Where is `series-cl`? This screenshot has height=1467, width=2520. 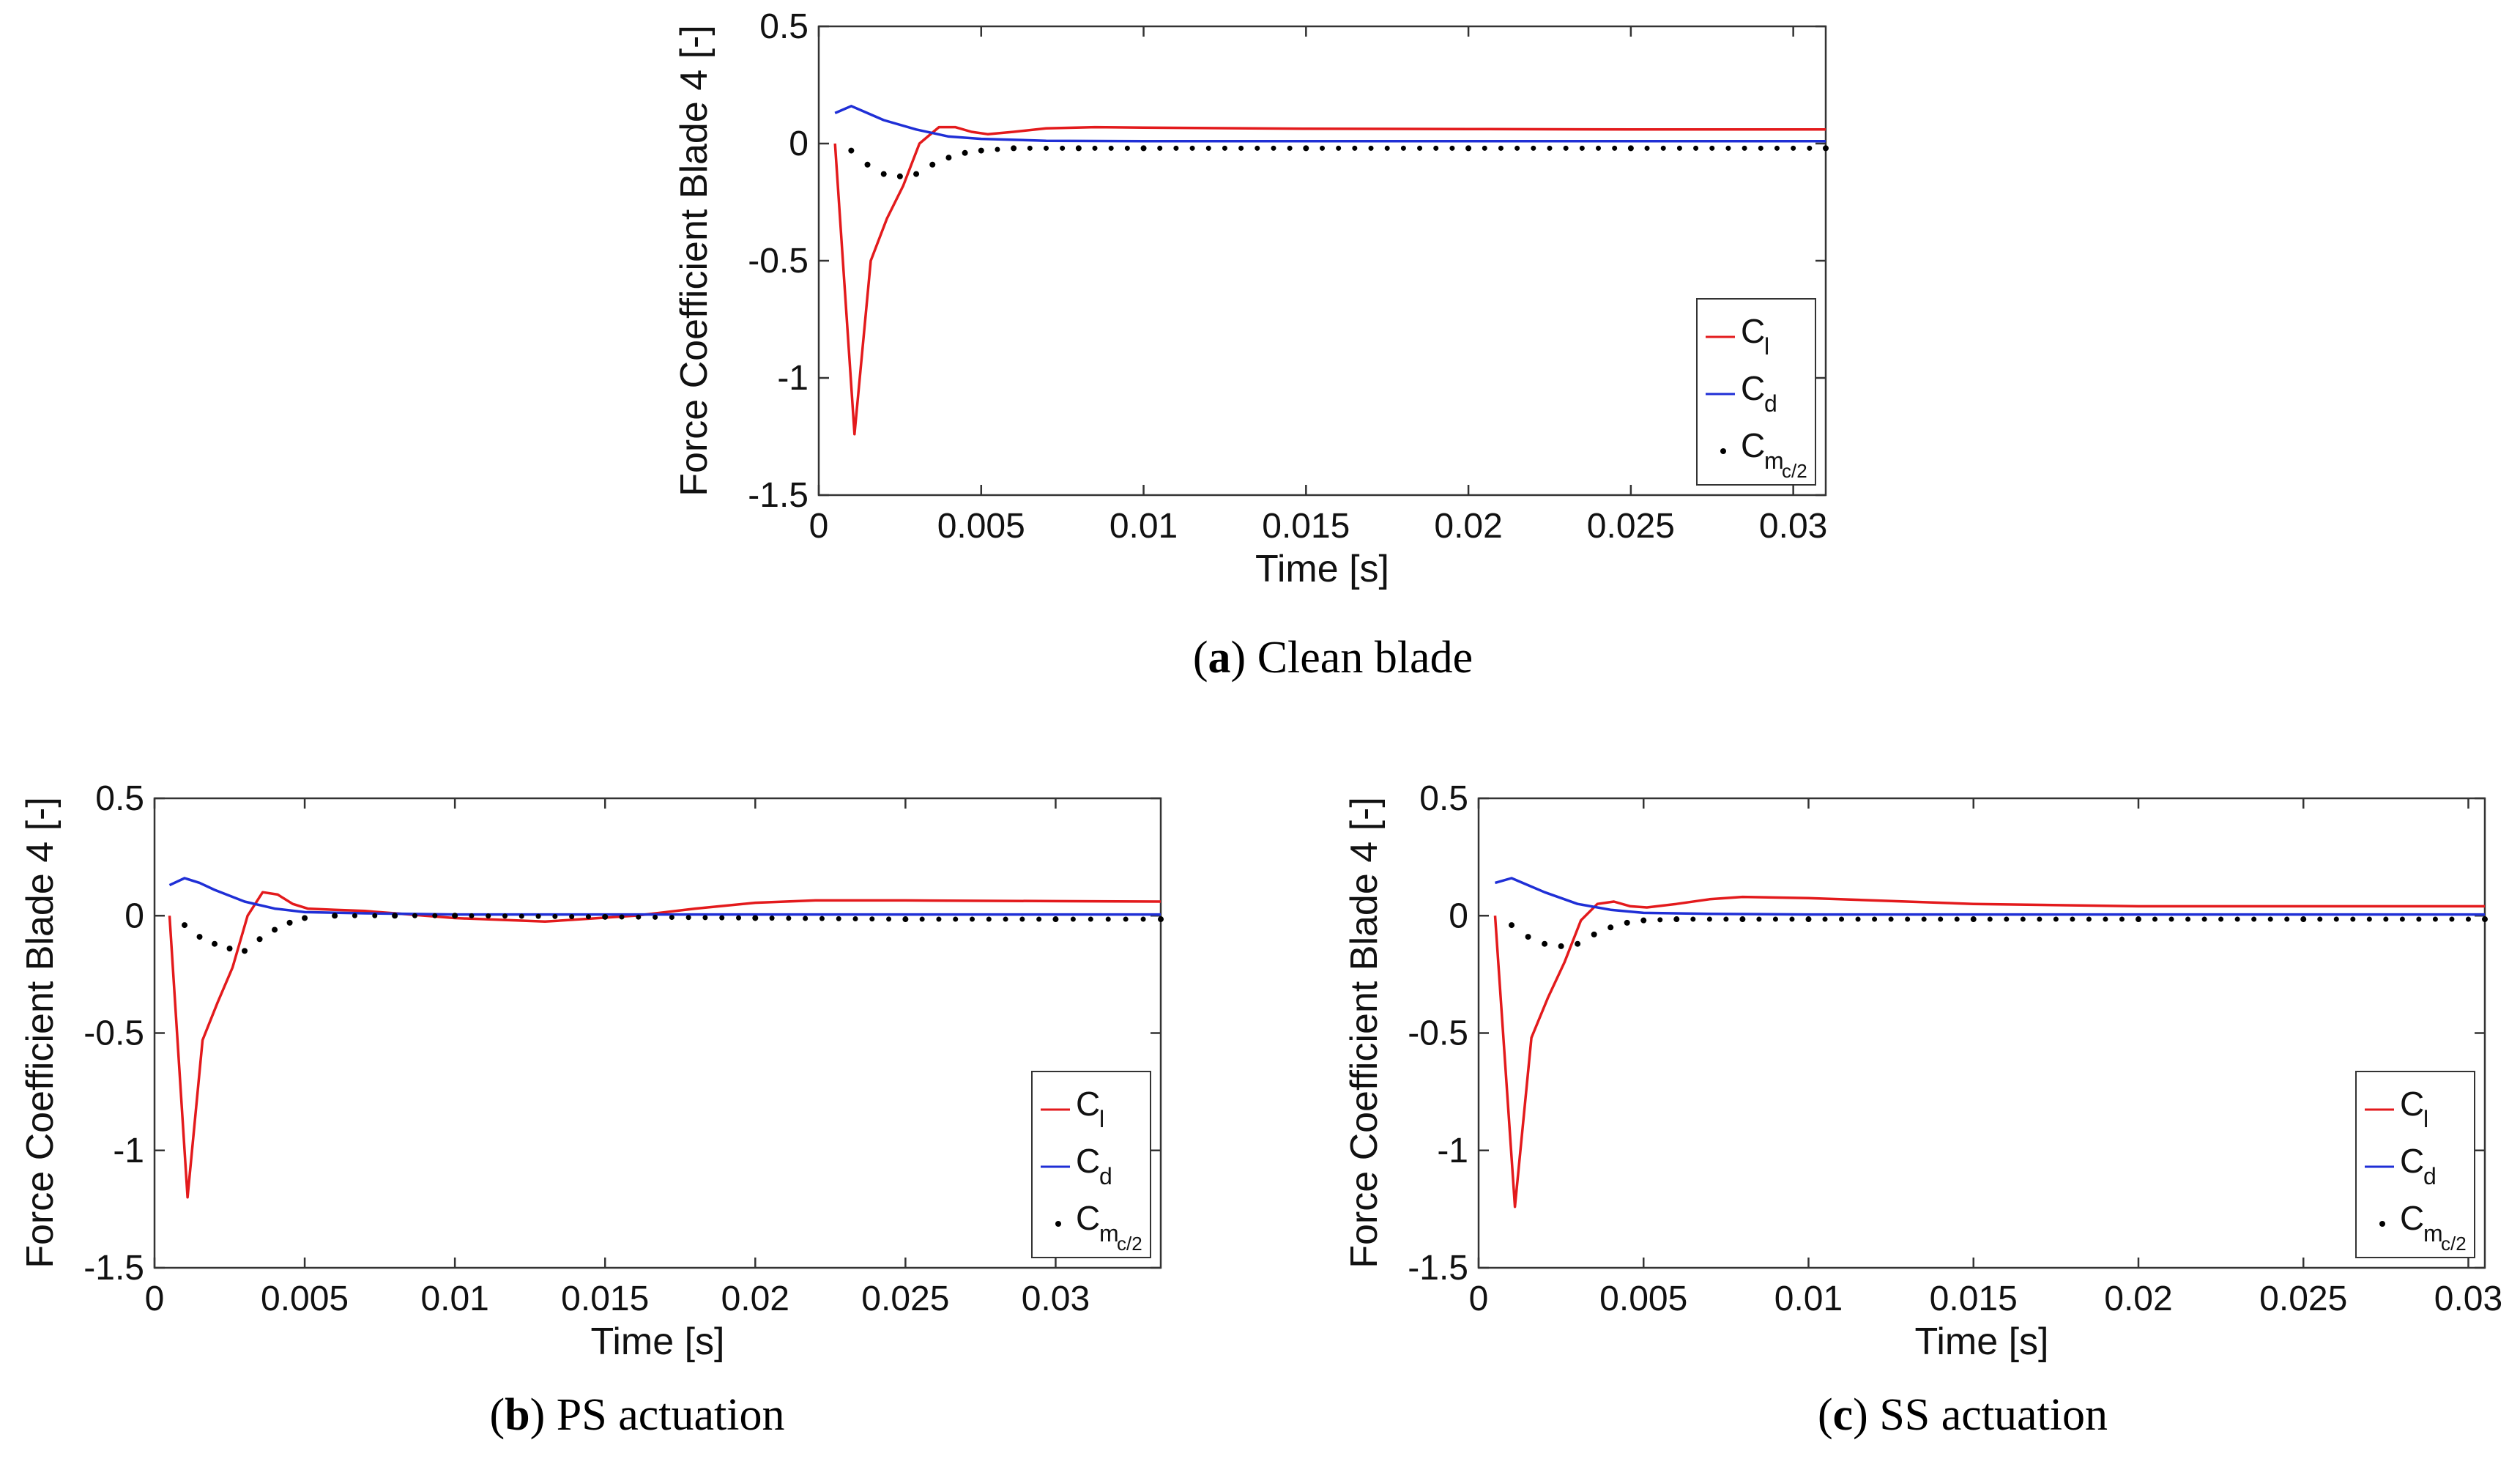 series-cl is located at coordinates (1989, 1051).